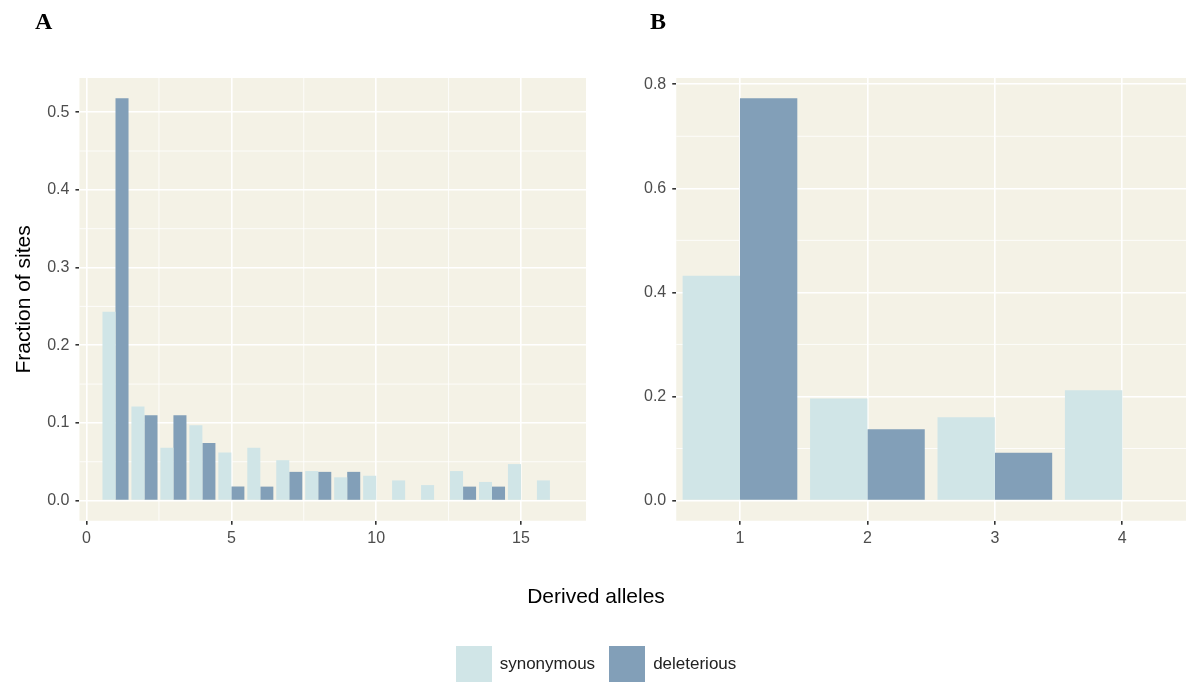 This screenshot has height=683, width=1192. What do you see at coordinates (596, 596) in the screenshot?
I see `x-axis-title: Derived alleles` at bounding box center [596, 596].